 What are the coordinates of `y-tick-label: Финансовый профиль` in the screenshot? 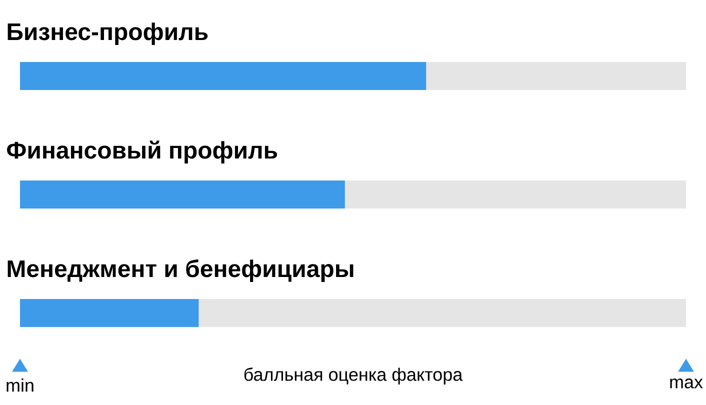 It's located at (142, 152).